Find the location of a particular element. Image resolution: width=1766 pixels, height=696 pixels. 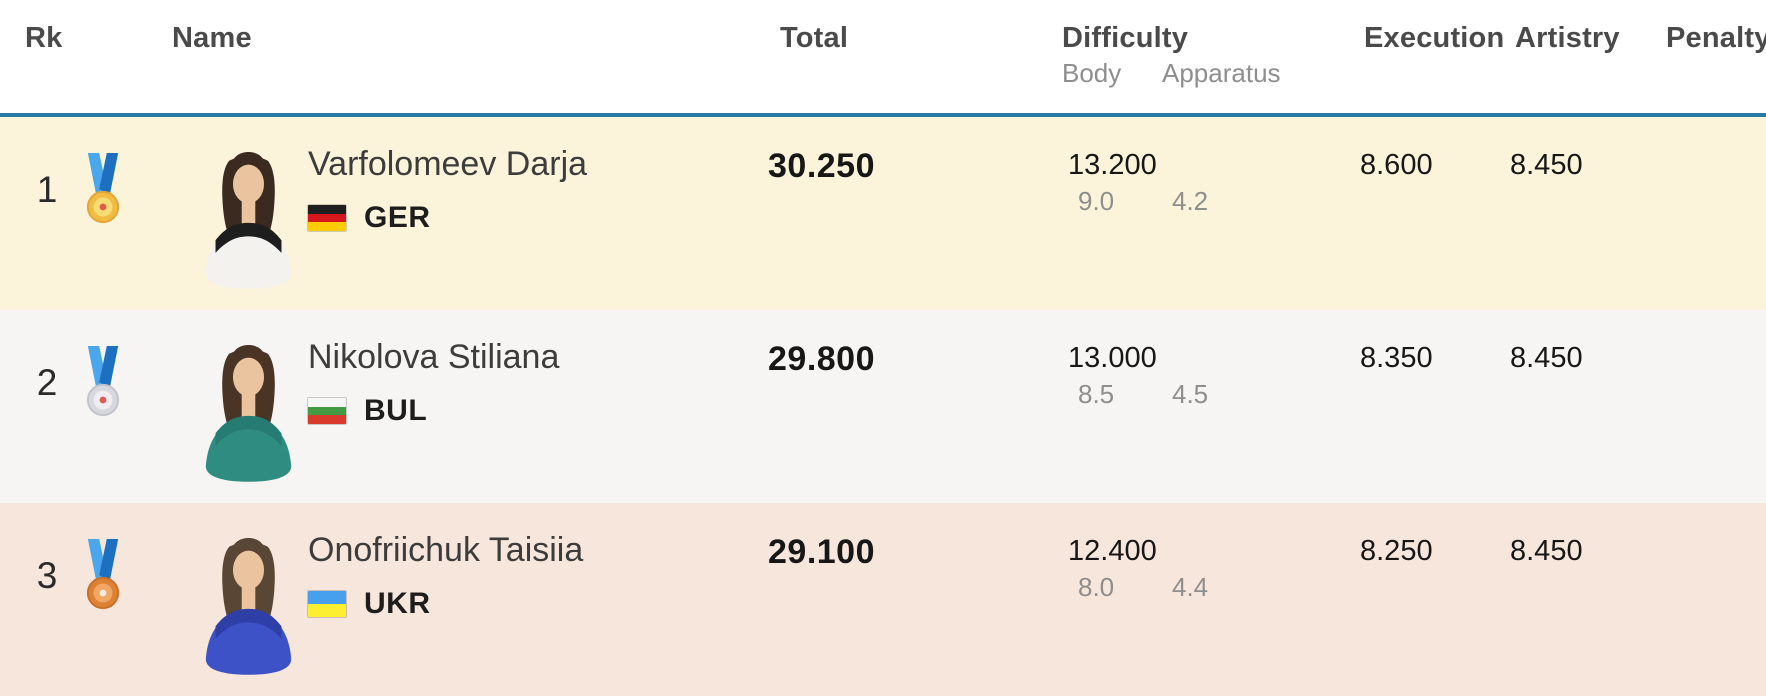

execution-score: 8.250 is located at coordinates (1396, 551).